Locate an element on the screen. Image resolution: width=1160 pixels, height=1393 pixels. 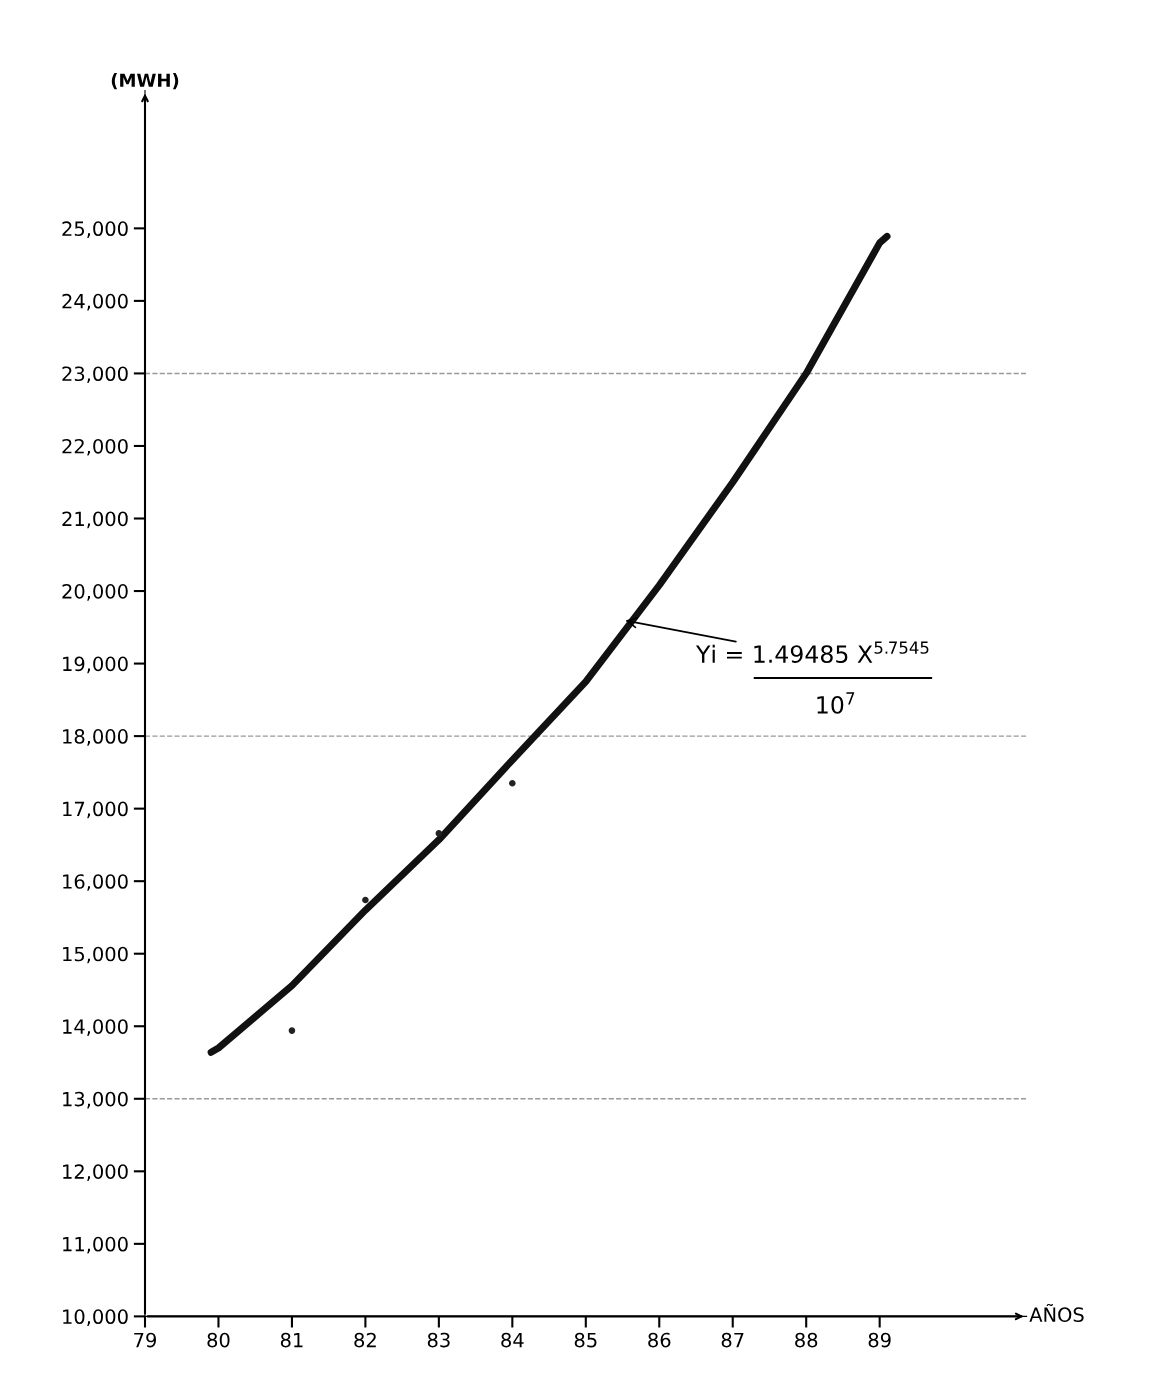
x-tick-label: 80 is located at coordinates (218, 1340).